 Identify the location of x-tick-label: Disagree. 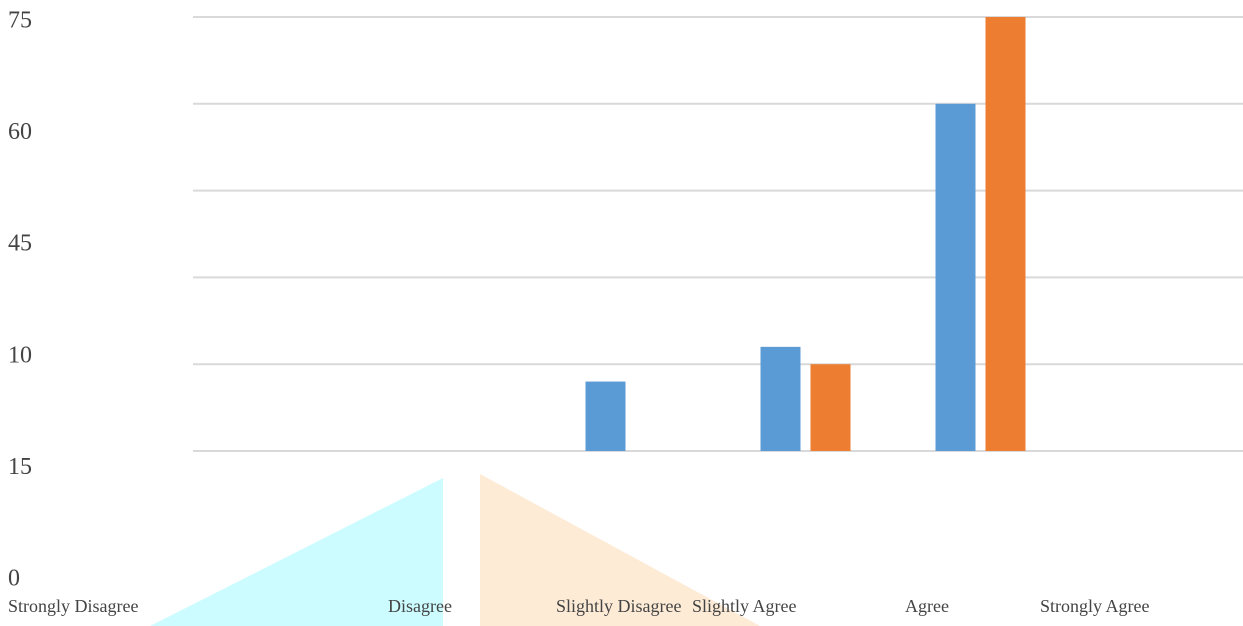
(420, 606).